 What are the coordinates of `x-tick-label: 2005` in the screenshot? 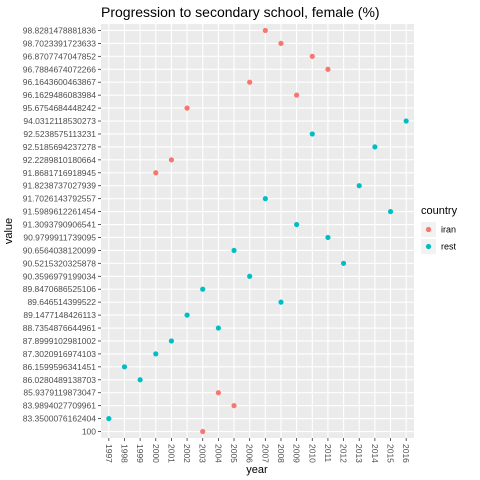 It's located at (234, 453).